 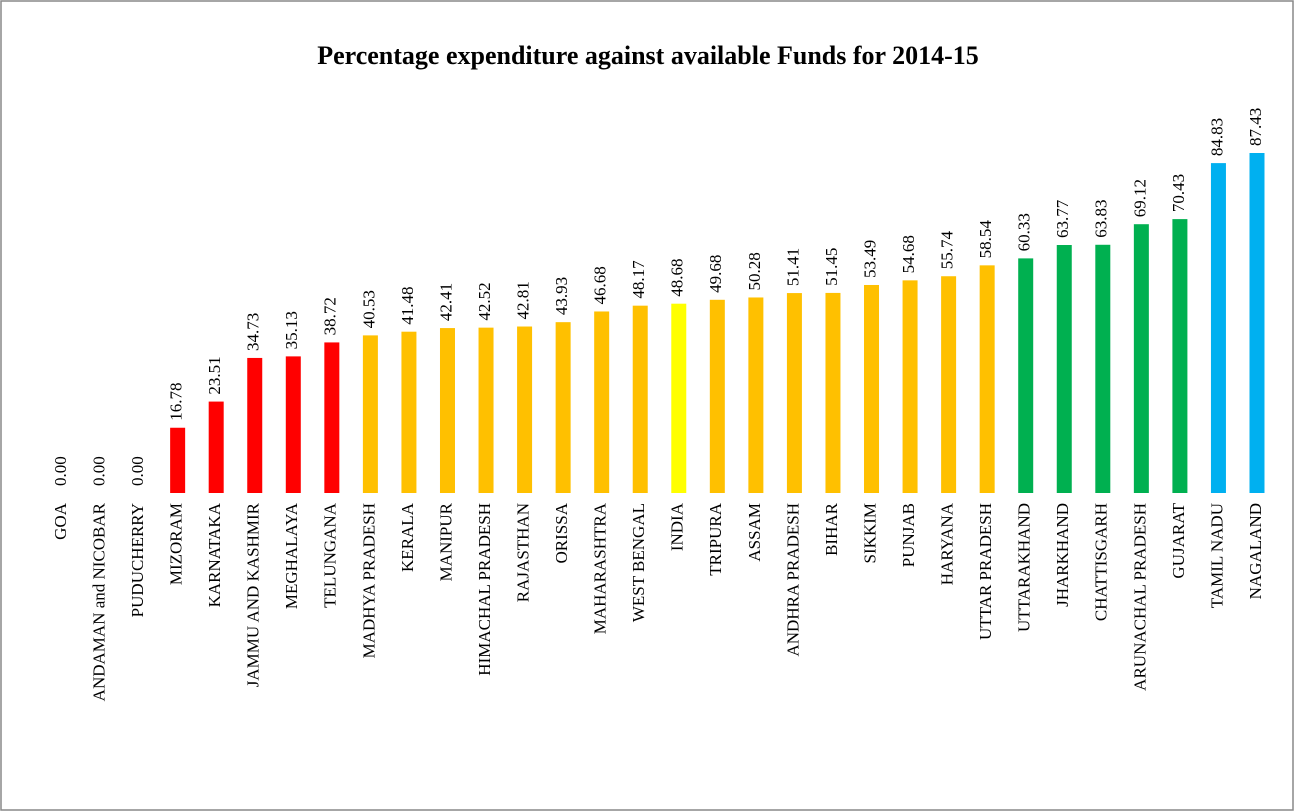 What do you see at coordinates (561, 296) in the screenshot?
I see `value-label: 43.93` at bounding box center [561, 296].